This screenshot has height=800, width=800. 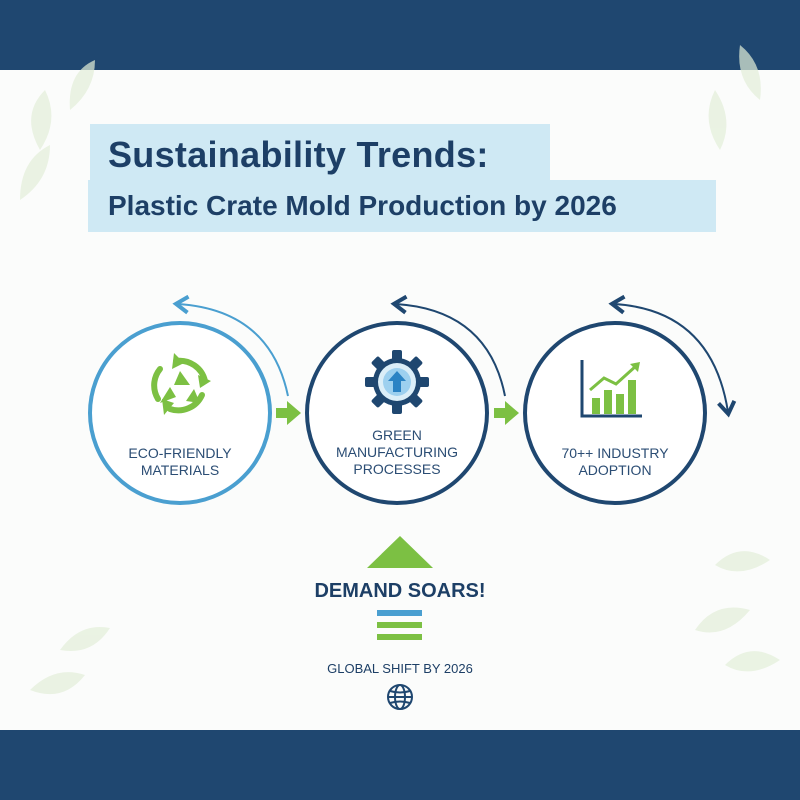 What do you see at coordinates (400, 668) in the screenshot?
I see `global-shift-label: GLOBAL SHIFT BY 2026` at bounding box center [400, 668].